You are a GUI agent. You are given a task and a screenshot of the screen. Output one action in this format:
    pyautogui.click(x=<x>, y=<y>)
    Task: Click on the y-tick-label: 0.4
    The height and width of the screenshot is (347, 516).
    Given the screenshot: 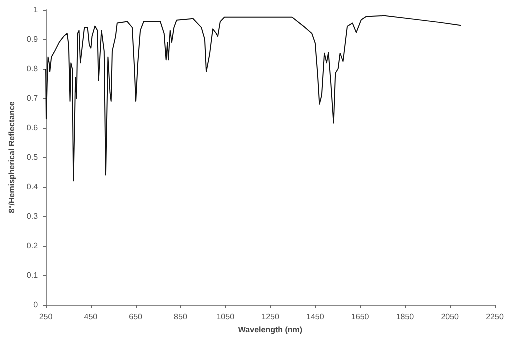 What is the action you would take?
    pyautogui.click(x=32, y=187)
    